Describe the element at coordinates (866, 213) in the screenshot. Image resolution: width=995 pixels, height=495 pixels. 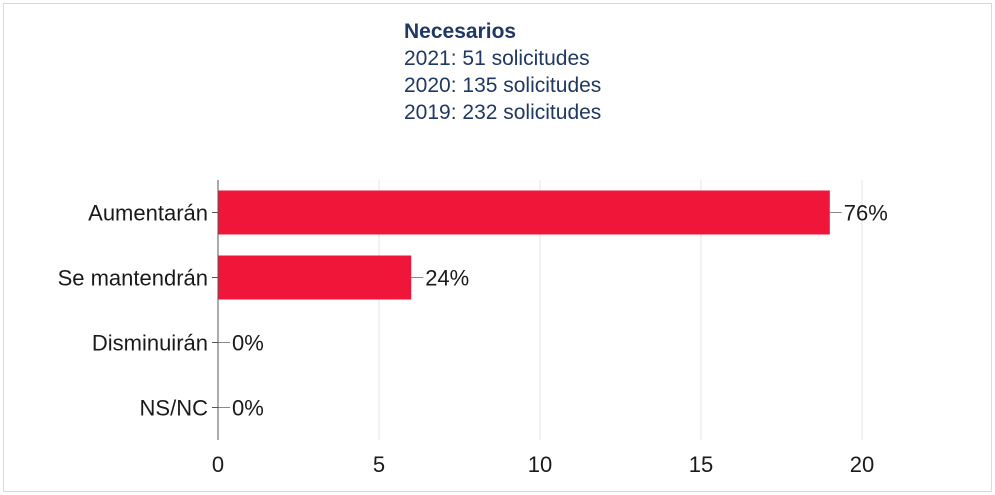
I see `data-label-0: 76%` at that location.